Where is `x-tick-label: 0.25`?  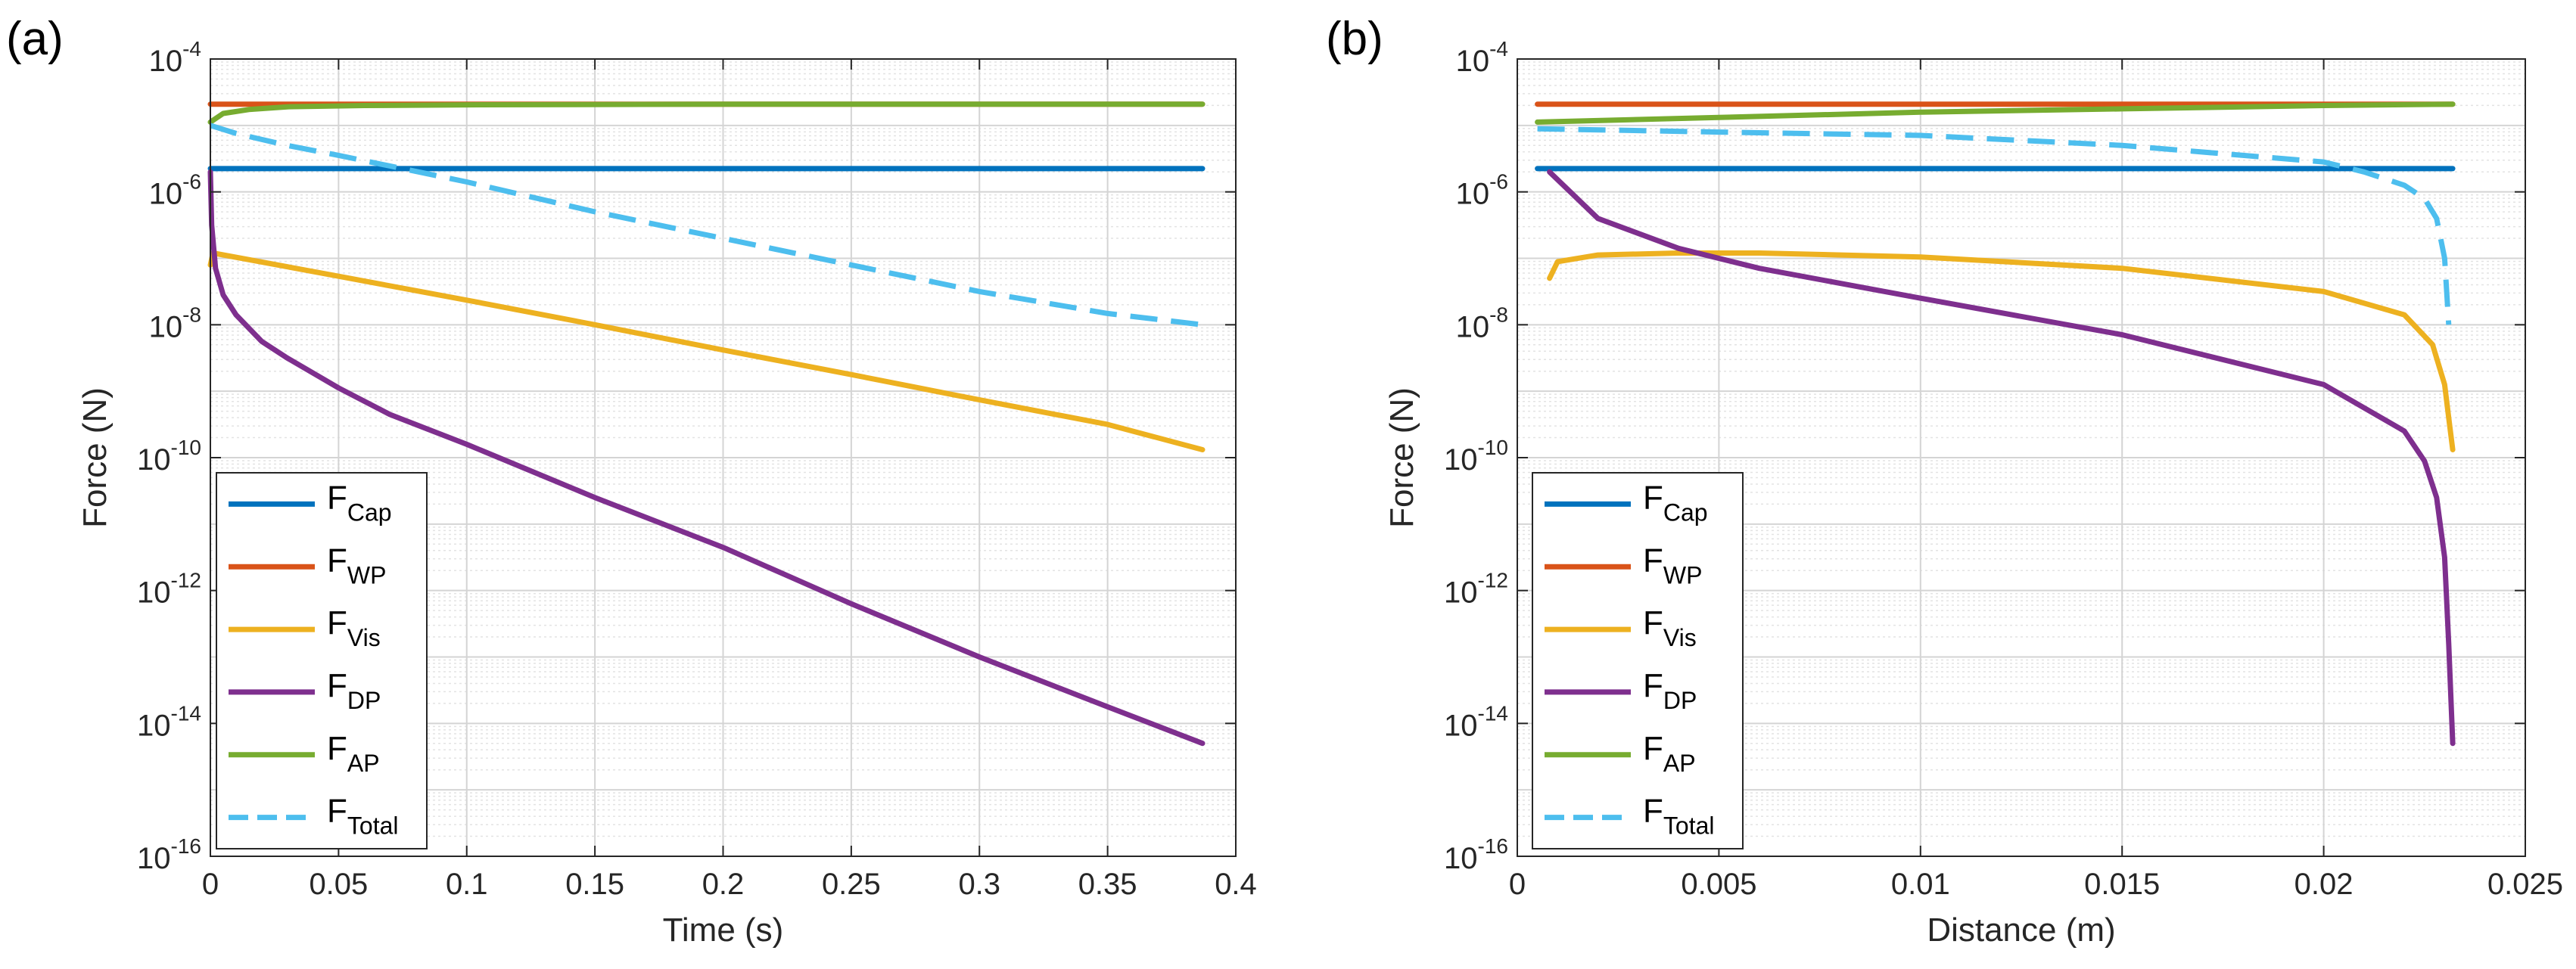 x-tick-label: 0.25 is located at coordinates (851, 884).